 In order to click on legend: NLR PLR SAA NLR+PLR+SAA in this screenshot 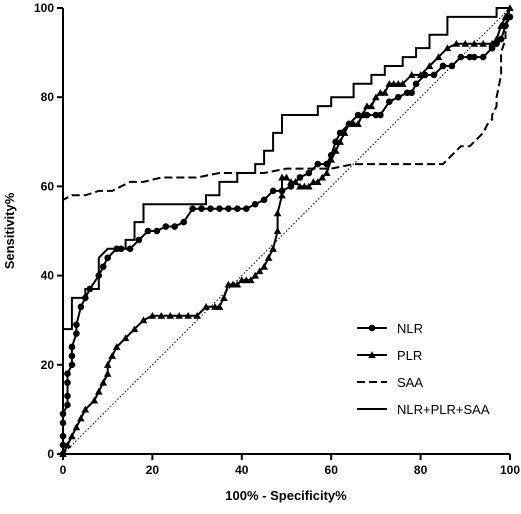, I will do `click(423, 369)`.